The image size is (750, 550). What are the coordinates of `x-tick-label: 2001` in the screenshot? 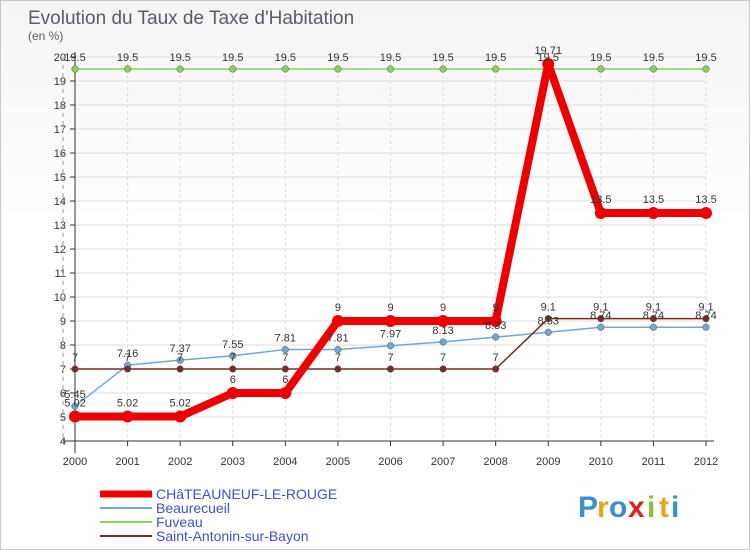 It's located at (127, 462).